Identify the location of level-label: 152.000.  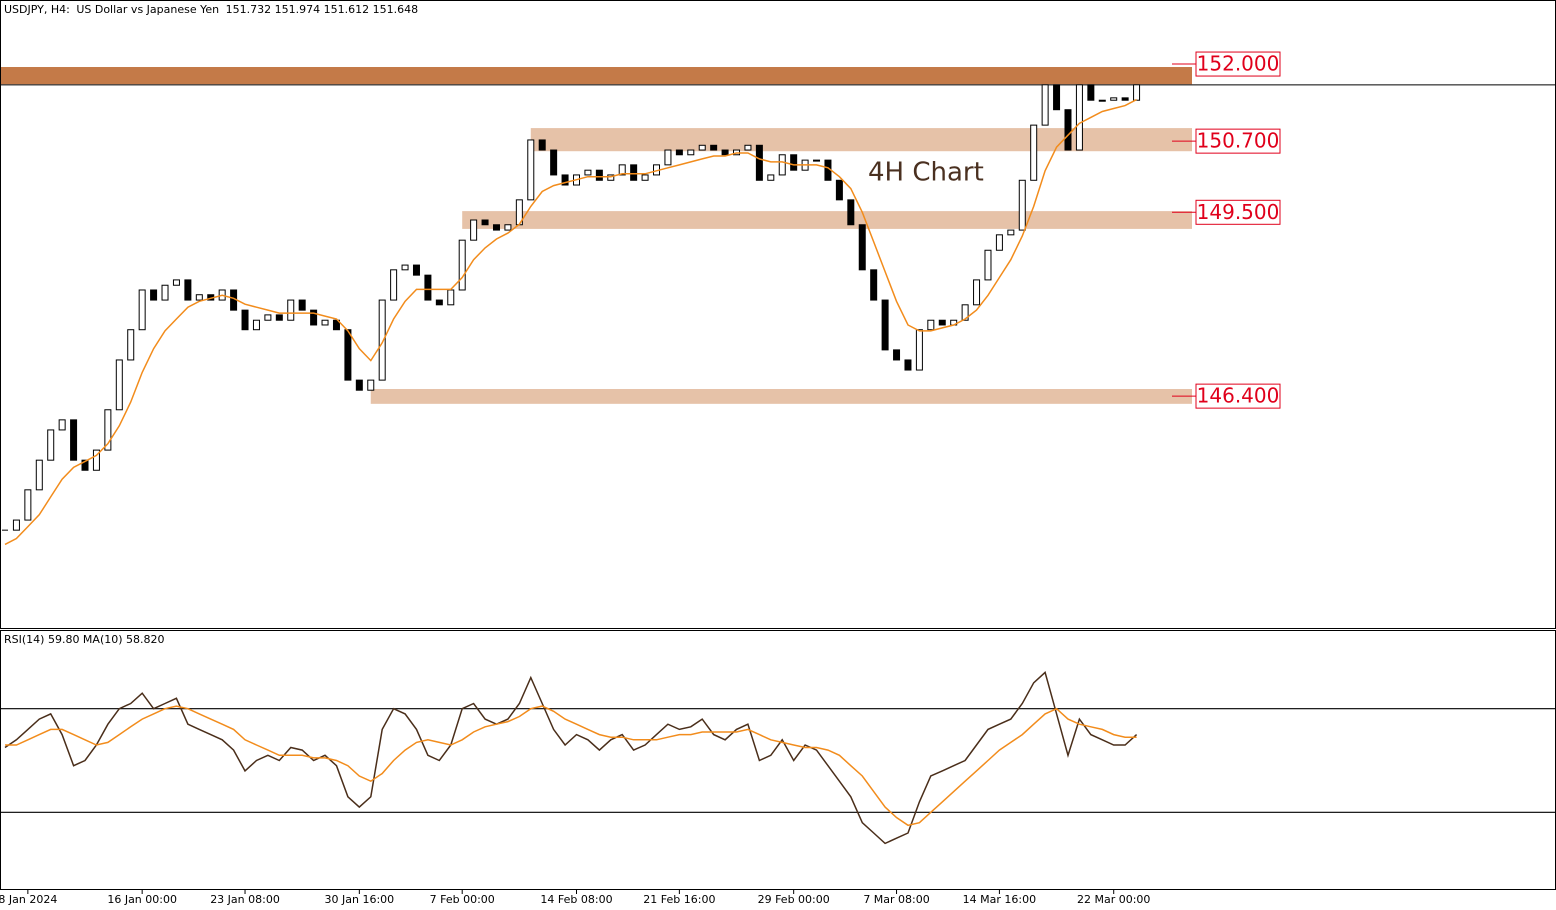
(1238, 64).